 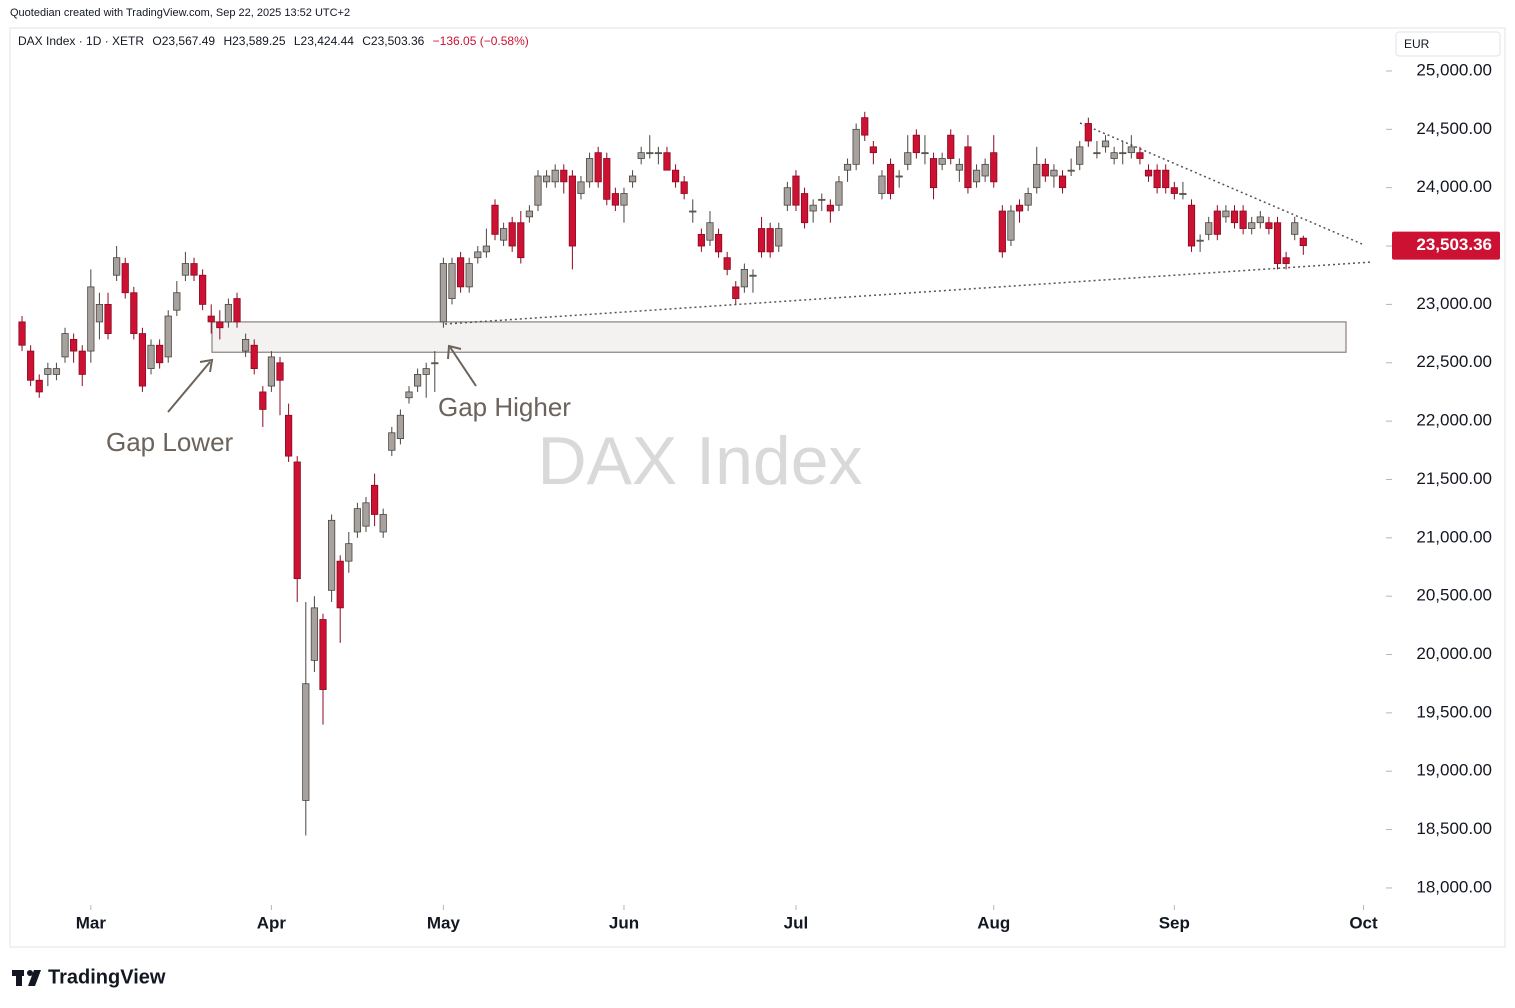 What do you see at coordinates (1454, 653) in the screenshot?
I see `y-tick-label: 20,000.00` at bounding box center [1454, 653].